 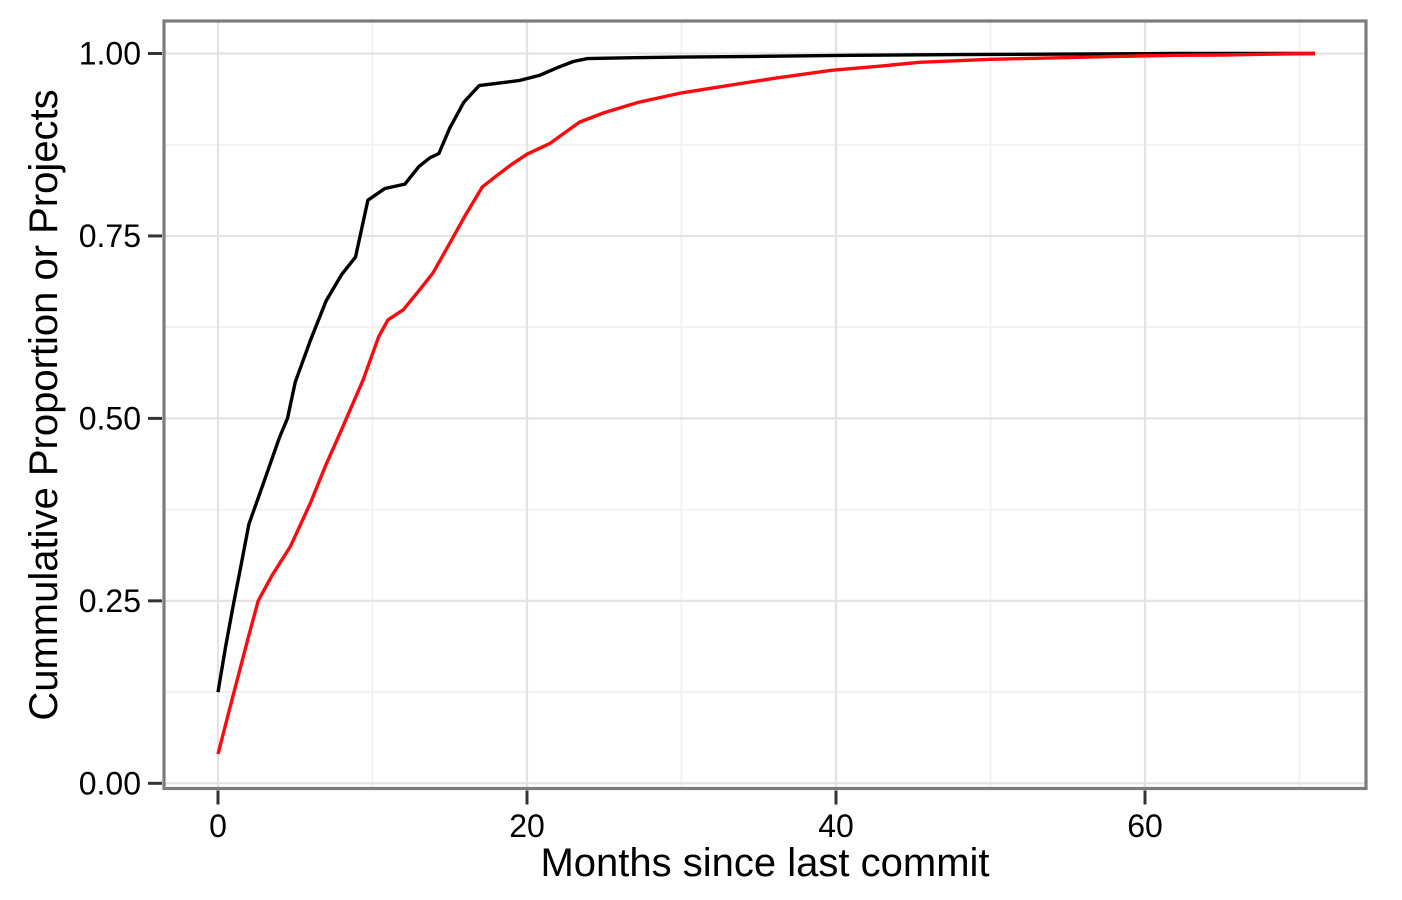 I want to click on y-tick-label: 0.75, so click(x=110, y=236).